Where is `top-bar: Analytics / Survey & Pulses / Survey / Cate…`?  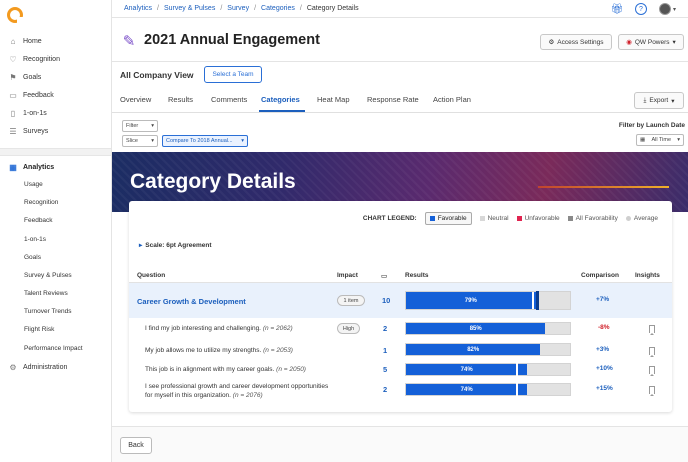 top-bar: Analytics / Survey & Pulses / Survey / Cate… is located at coordinates (400, 9).